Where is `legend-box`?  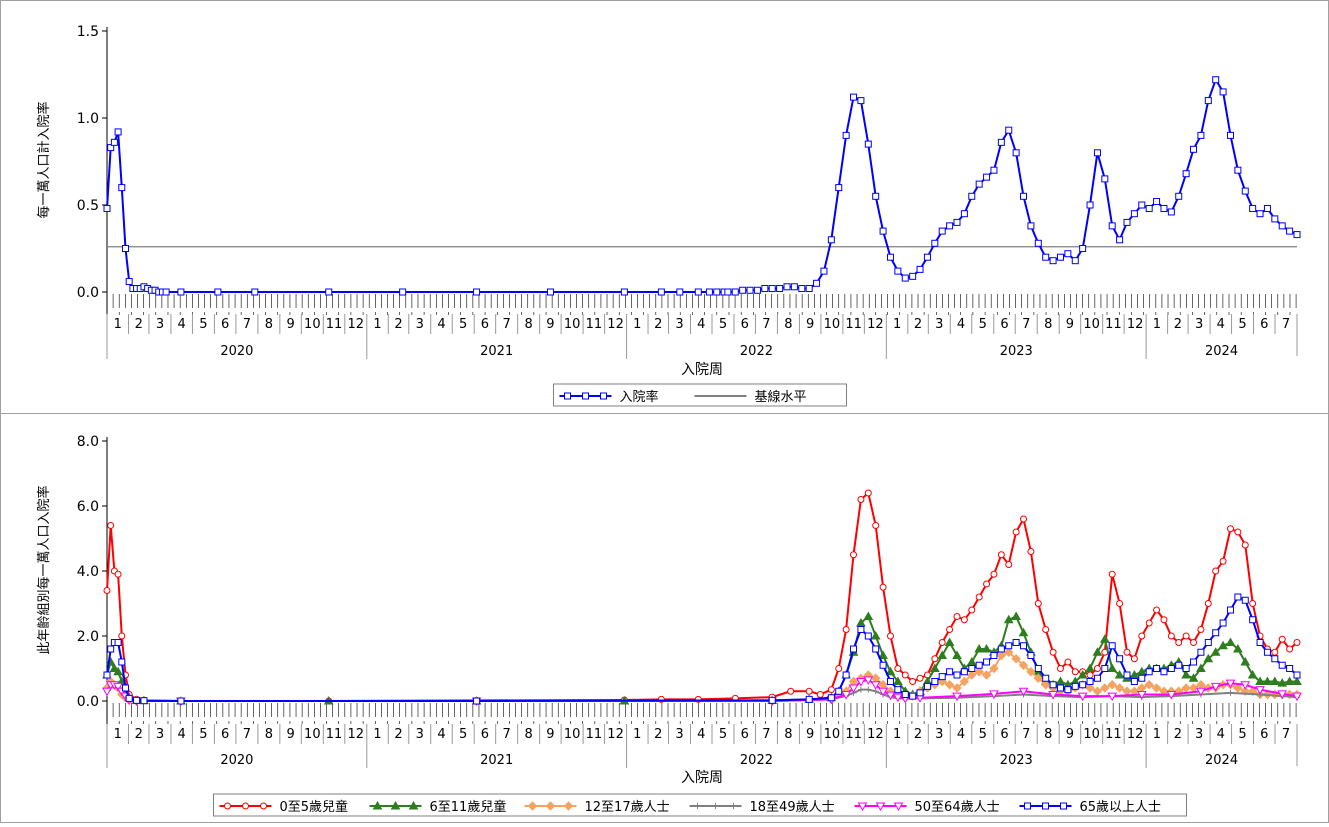 legend-box is located at coordinates (700, 805).